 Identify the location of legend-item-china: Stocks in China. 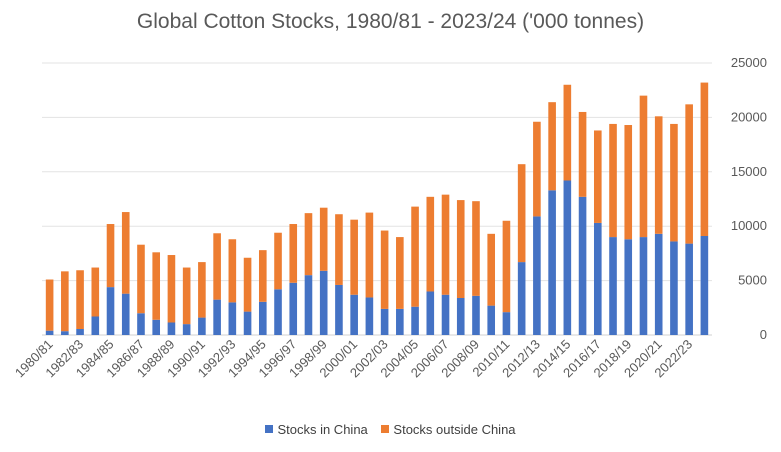
(316, 429).